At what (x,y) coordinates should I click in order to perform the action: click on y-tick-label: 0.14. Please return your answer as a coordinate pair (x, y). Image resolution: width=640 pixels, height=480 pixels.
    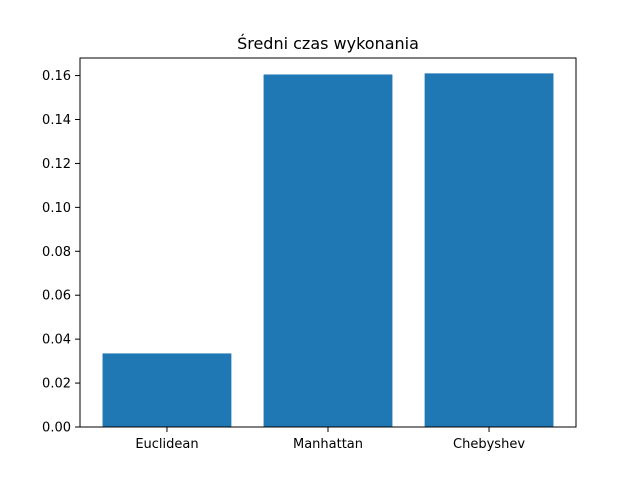
    Looking at the image, I should click on (56, 120).